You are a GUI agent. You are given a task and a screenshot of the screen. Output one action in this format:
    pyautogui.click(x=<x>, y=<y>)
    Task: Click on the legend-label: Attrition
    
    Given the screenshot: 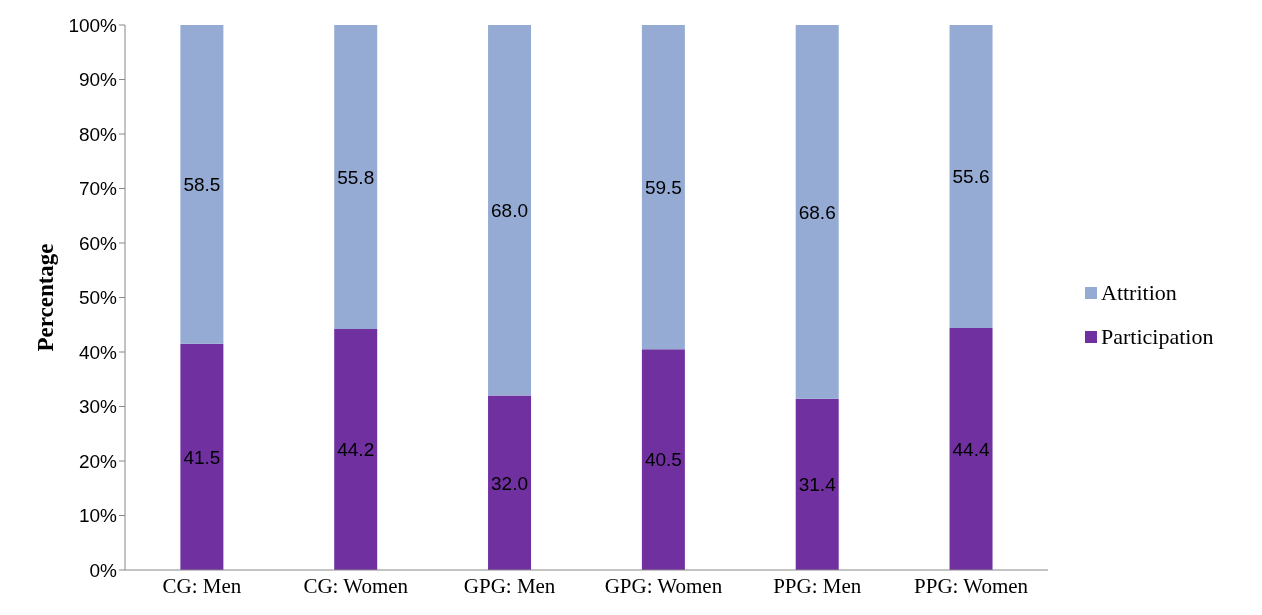 What is the action you would take?
    pyautogui.click(x=1139, y=293)
    